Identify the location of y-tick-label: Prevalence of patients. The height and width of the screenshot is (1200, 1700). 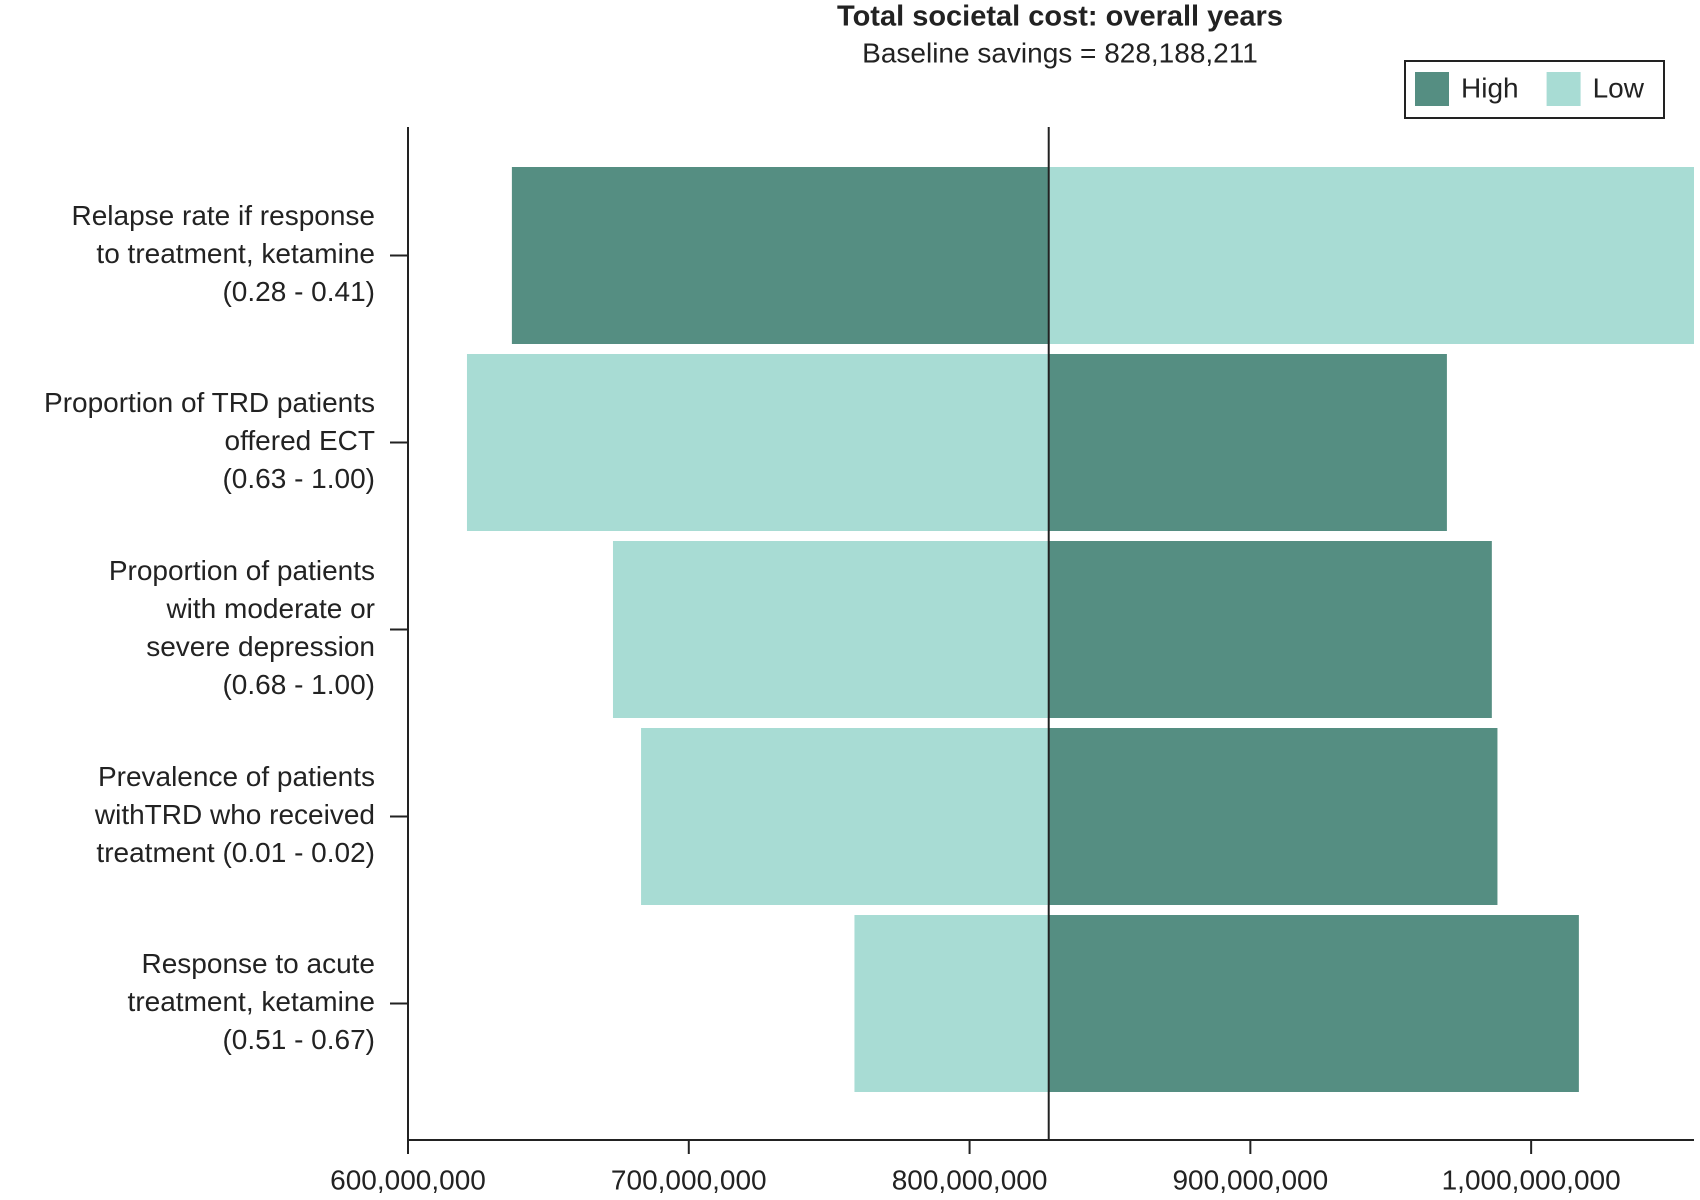
(236, 776).